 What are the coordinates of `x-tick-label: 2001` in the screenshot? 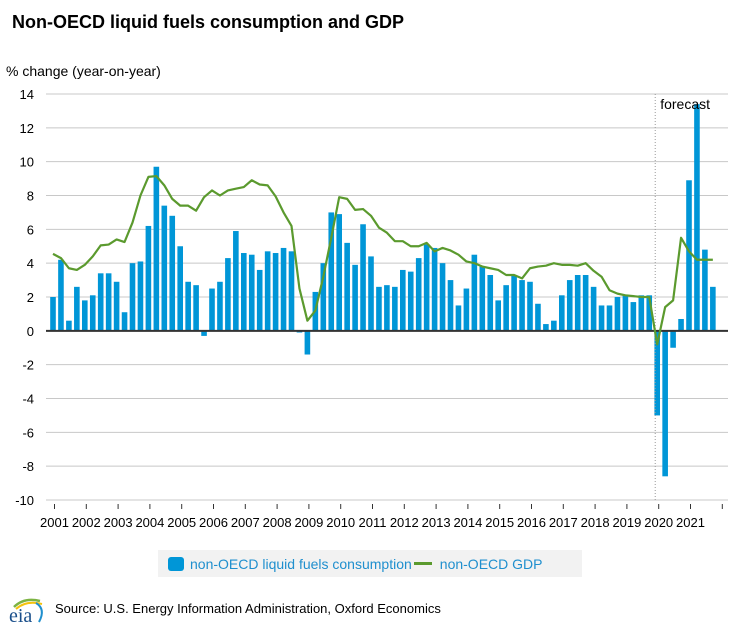 It's located at (54, 522).